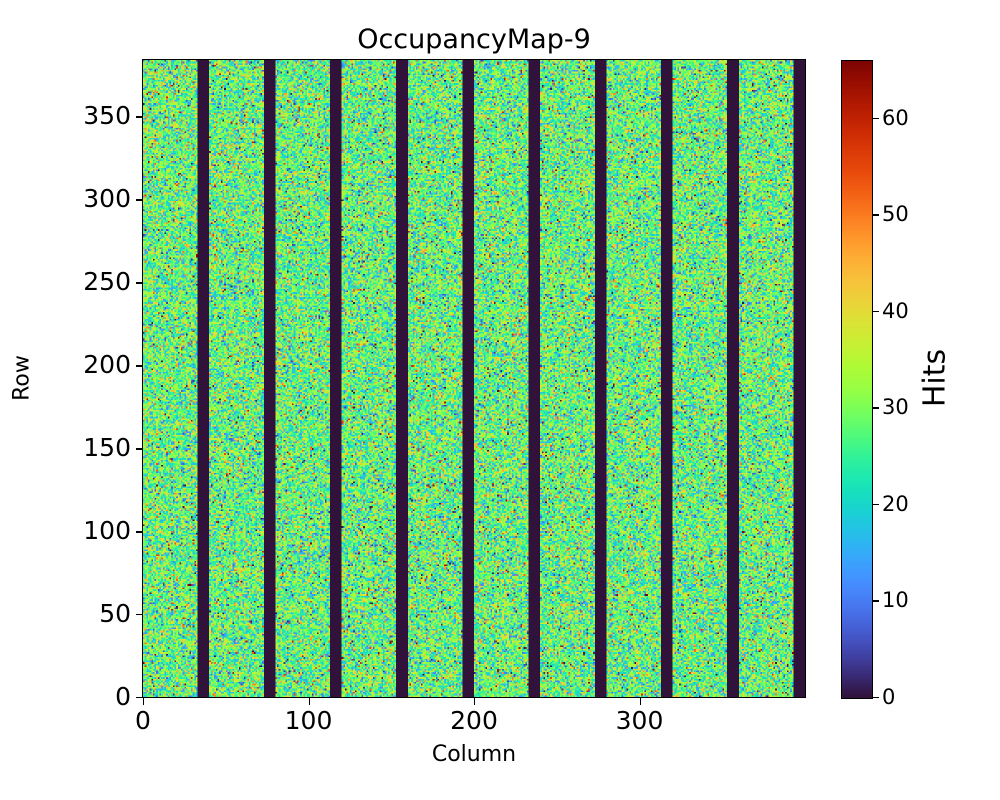 The image size is (1000, 800). Describe the element at coordinates (935, 378) in the screenshot. I see `colorbar-label: Hits` at that location.